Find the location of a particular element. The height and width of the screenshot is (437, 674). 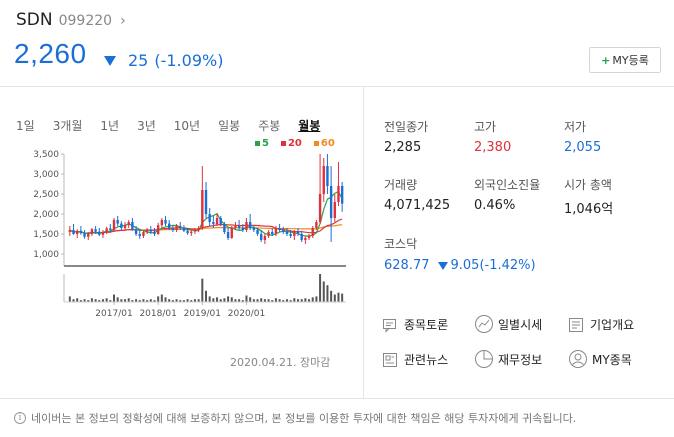

tab-period-active: 월봉 is located at coordinates (309, 126).